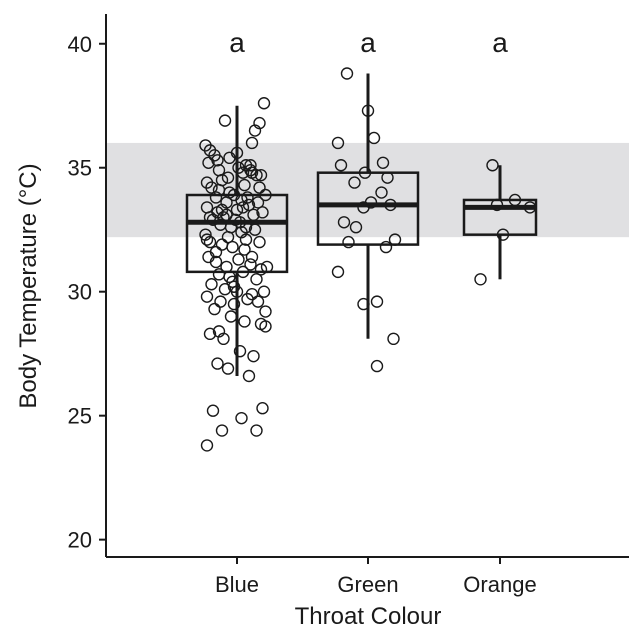  What do you see at coordinates (80, 416) in the screenshot?
I see `y-tick-label: 25` at bounding box center [80, 416].